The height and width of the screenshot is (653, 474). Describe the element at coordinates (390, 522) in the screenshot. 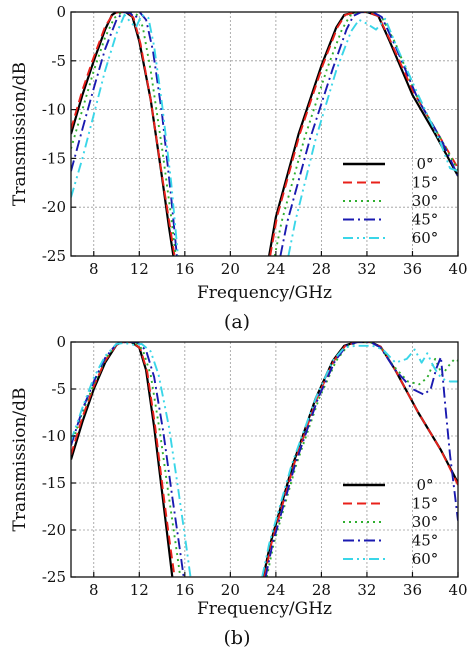

I see `legend-b: 0°15°30°45°60°` at that location.